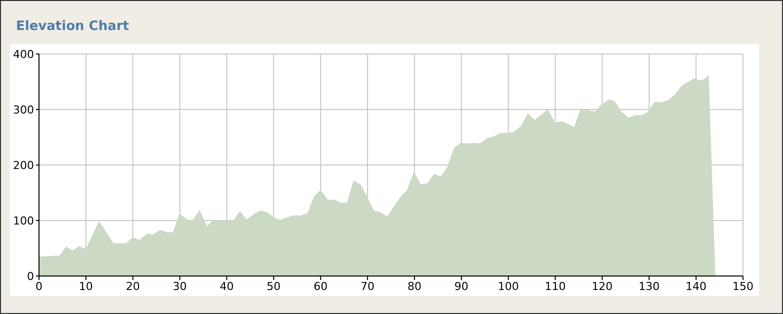 This screenshot has height=314, width=783. Describe the element at coordinates (23, 165) in the screenshot. I see `y-tick-label: 200` at that location.